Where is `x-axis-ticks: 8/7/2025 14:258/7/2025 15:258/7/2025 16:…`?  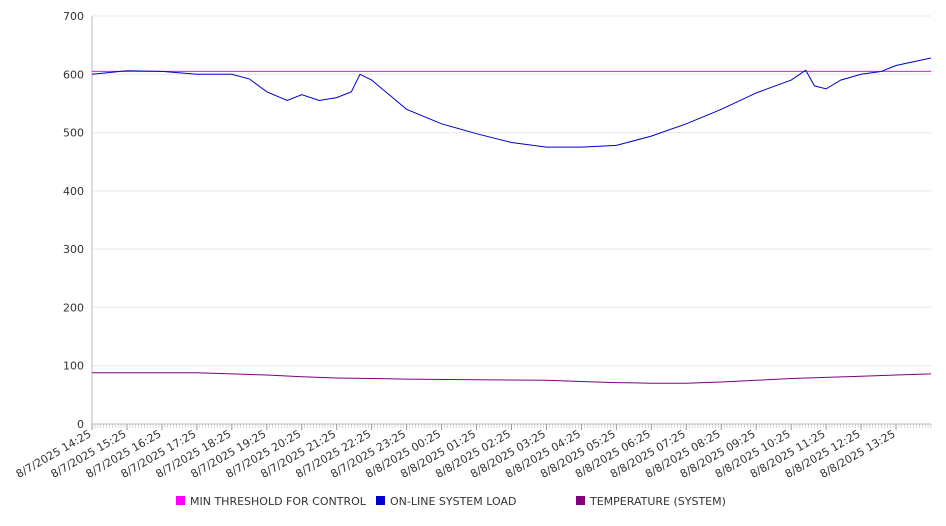
x-axis-ticks: 8/7/2025 14:258/7/2025 15:258/7/2025 16:… is located at coordinates (473, 452).